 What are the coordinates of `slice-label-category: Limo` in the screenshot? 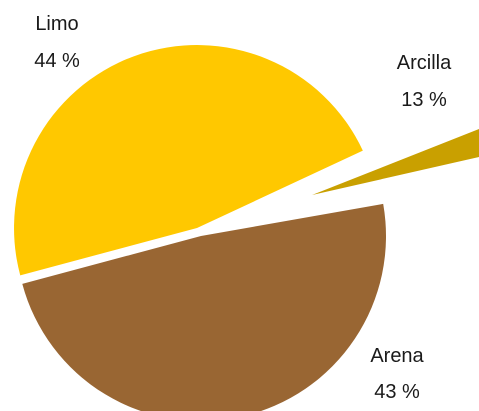 It's located at (56, 24).